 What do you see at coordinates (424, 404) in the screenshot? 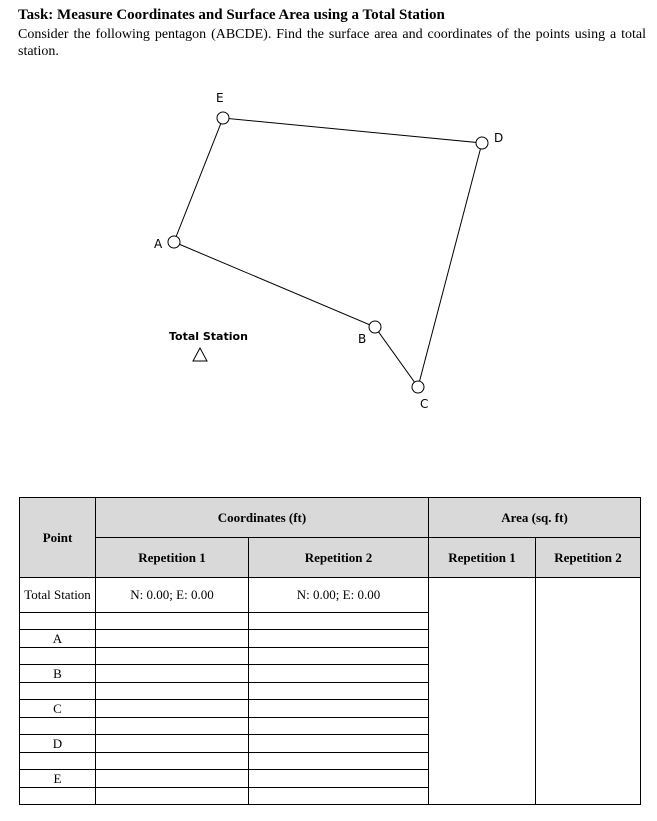
I see `point-c-label: C` at bounding box center [424, 404].